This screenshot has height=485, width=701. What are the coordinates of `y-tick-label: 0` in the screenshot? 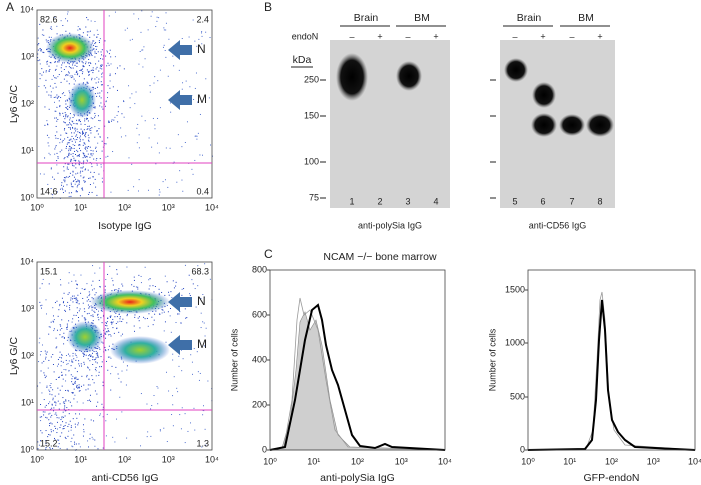 It's located at (264, 449).